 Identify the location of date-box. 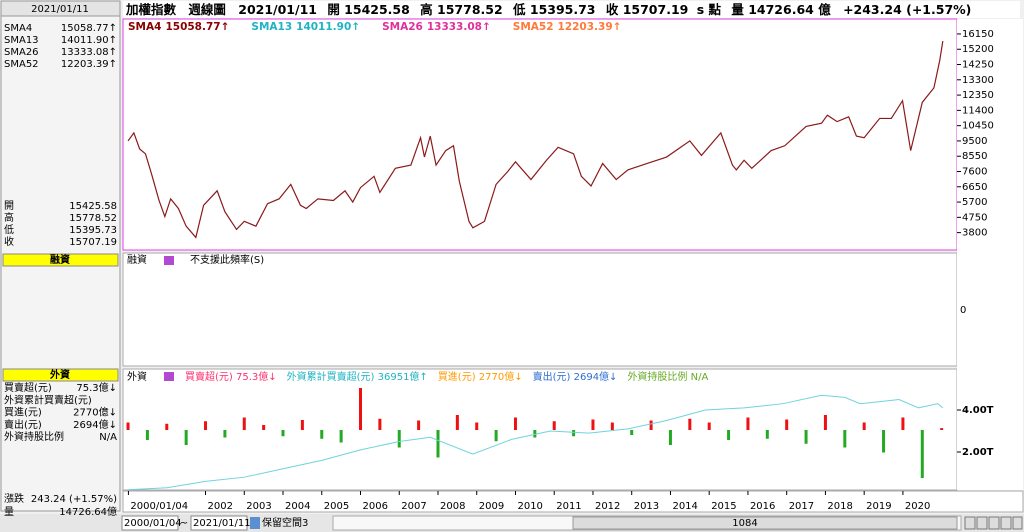
(60, 8).